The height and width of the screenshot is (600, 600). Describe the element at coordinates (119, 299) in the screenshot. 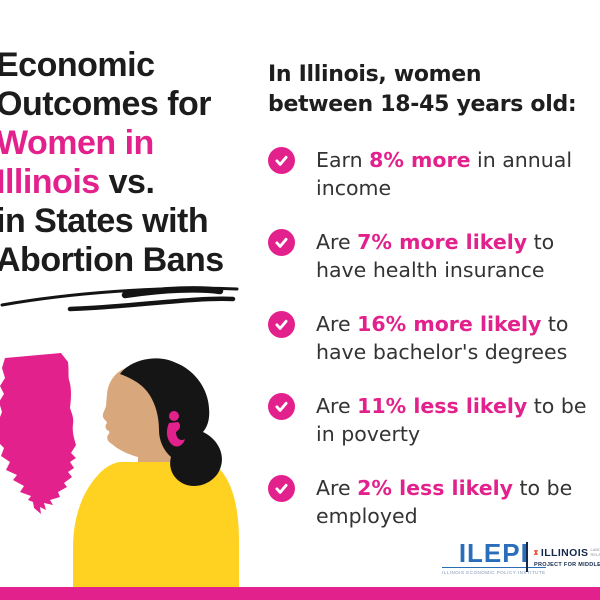

I see `scribble-underline` at that location.